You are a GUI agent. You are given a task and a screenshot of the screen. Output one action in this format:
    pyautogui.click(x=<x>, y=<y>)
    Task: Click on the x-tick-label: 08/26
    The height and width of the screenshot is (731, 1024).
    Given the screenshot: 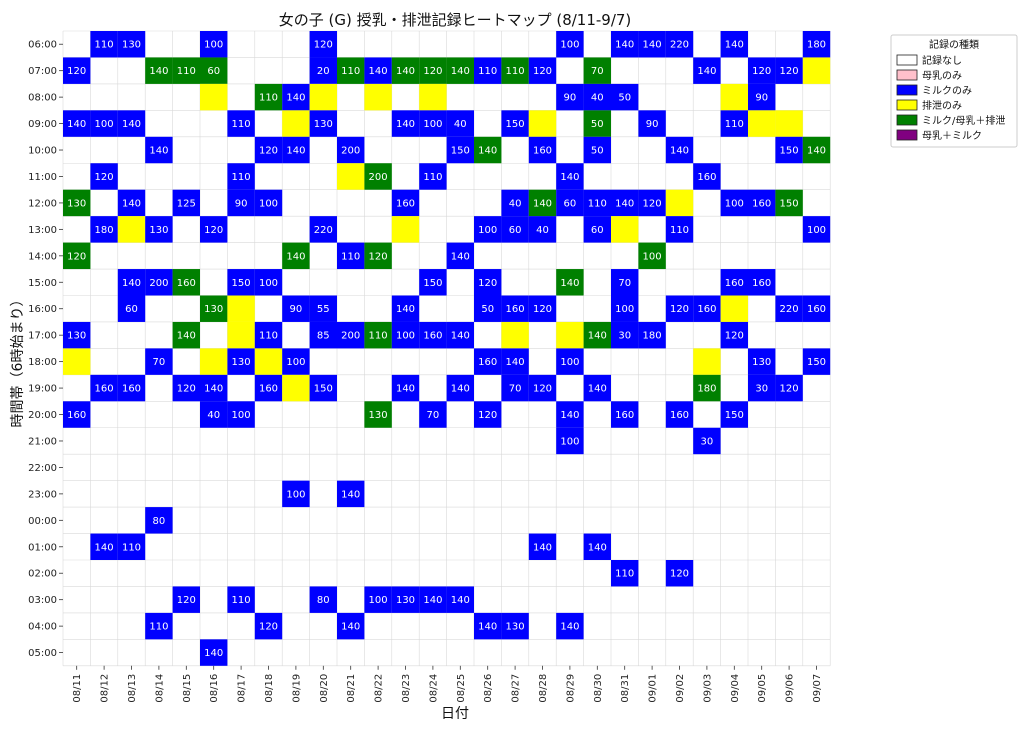 What is the action you would take?
    pyautogui.click(x=488, y=688)
    